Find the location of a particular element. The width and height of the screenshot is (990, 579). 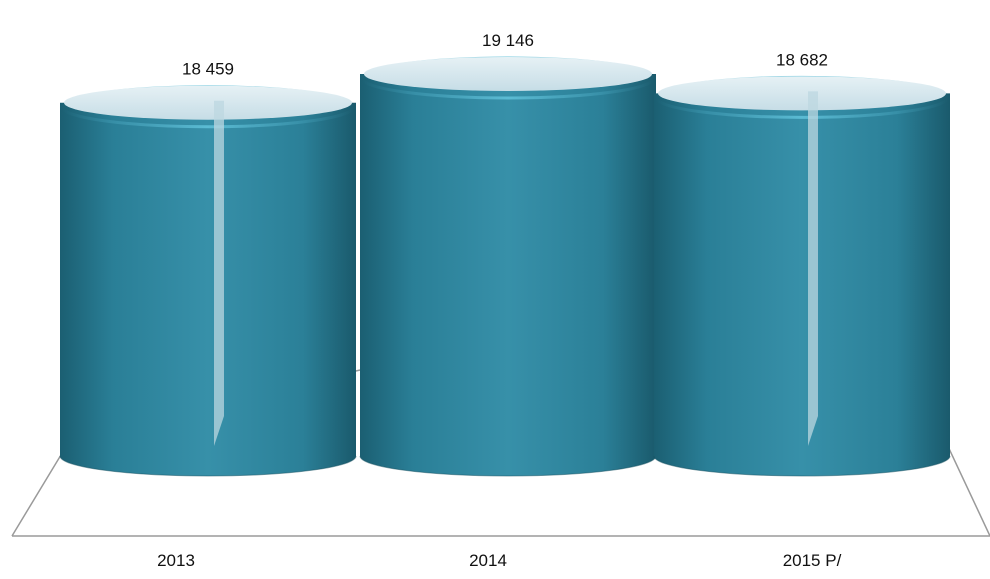

data-label-2013: 18 459 is located at coordinates (208, 69).